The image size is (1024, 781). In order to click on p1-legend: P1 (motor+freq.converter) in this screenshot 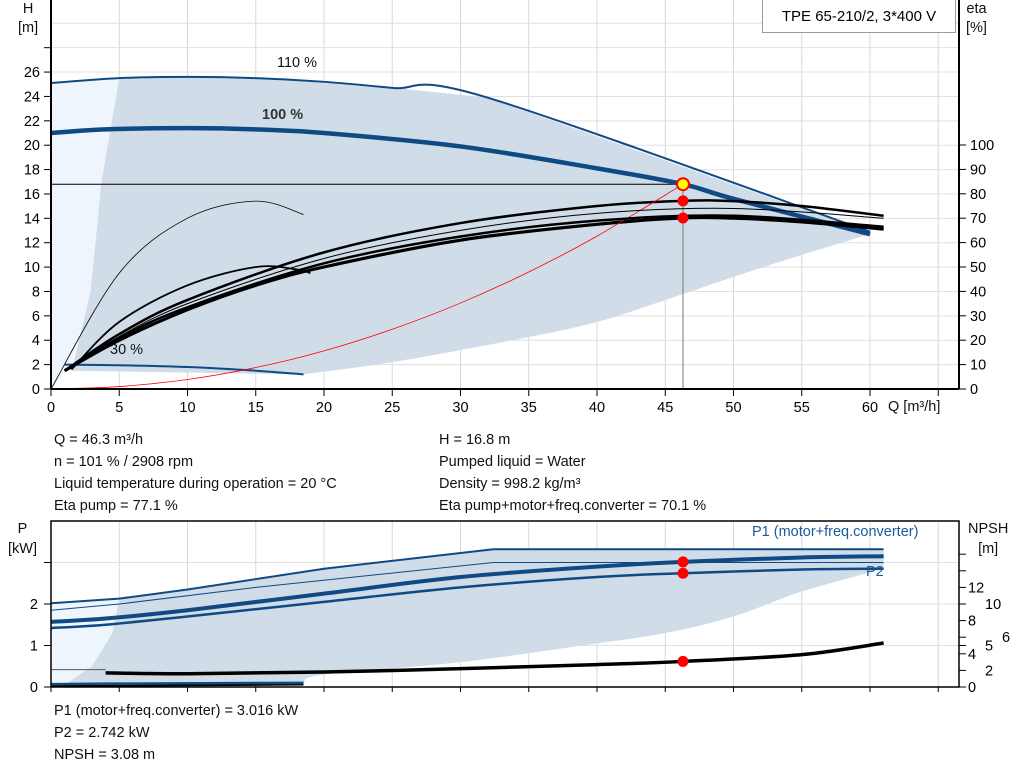, I will do `click(835, 532)`.